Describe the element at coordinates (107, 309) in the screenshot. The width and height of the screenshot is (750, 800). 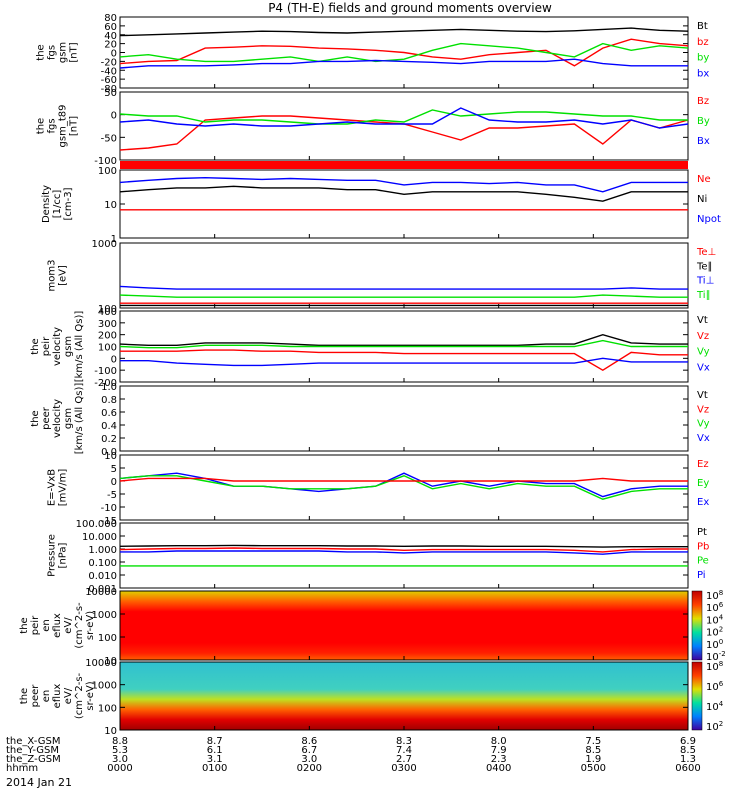
I see `ytick-label: 100` at that location.